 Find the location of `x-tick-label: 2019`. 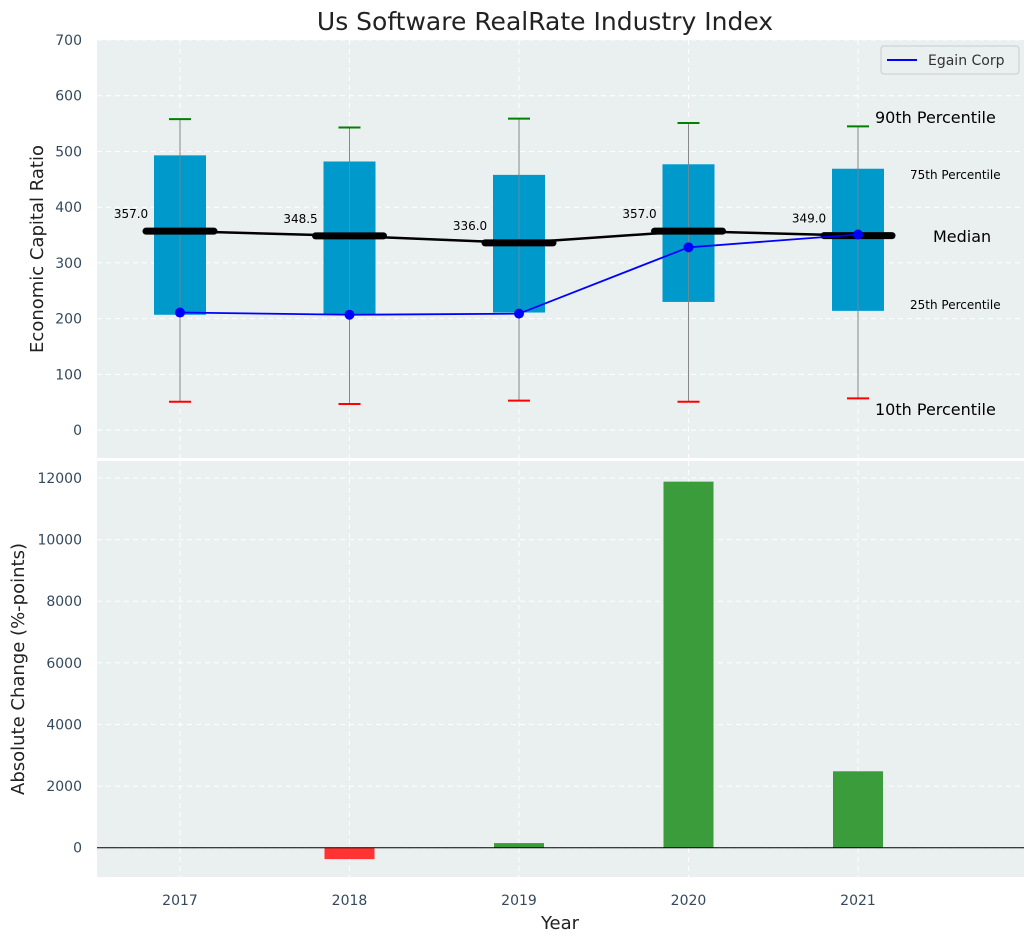

x-tick-label: 2019 is located at coordinates (519, 901).